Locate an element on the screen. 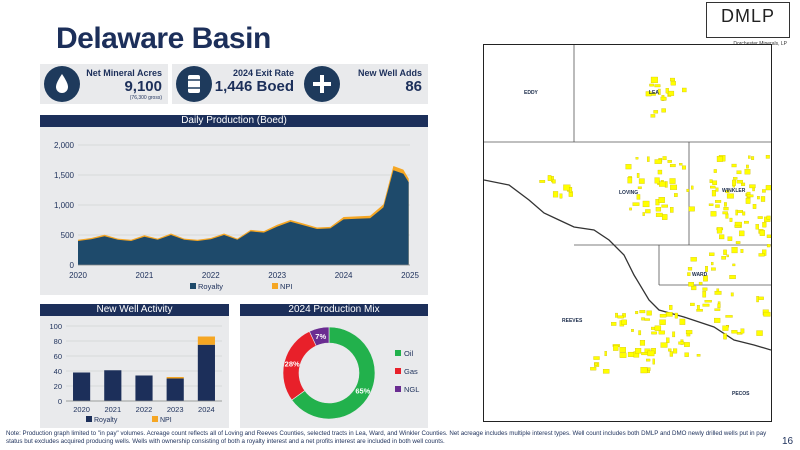  production-mix-panel: 2024 Production Mix 65% 28% 7% Oil Gas NGL is located at coordinates (334, 366).